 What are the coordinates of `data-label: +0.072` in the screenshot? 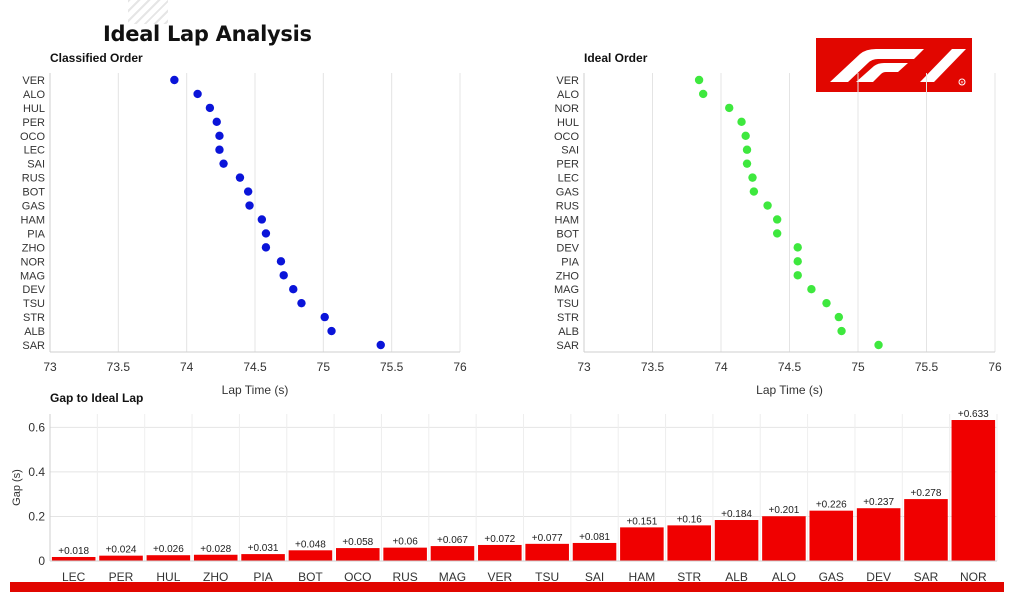 It's located at (499, 539).